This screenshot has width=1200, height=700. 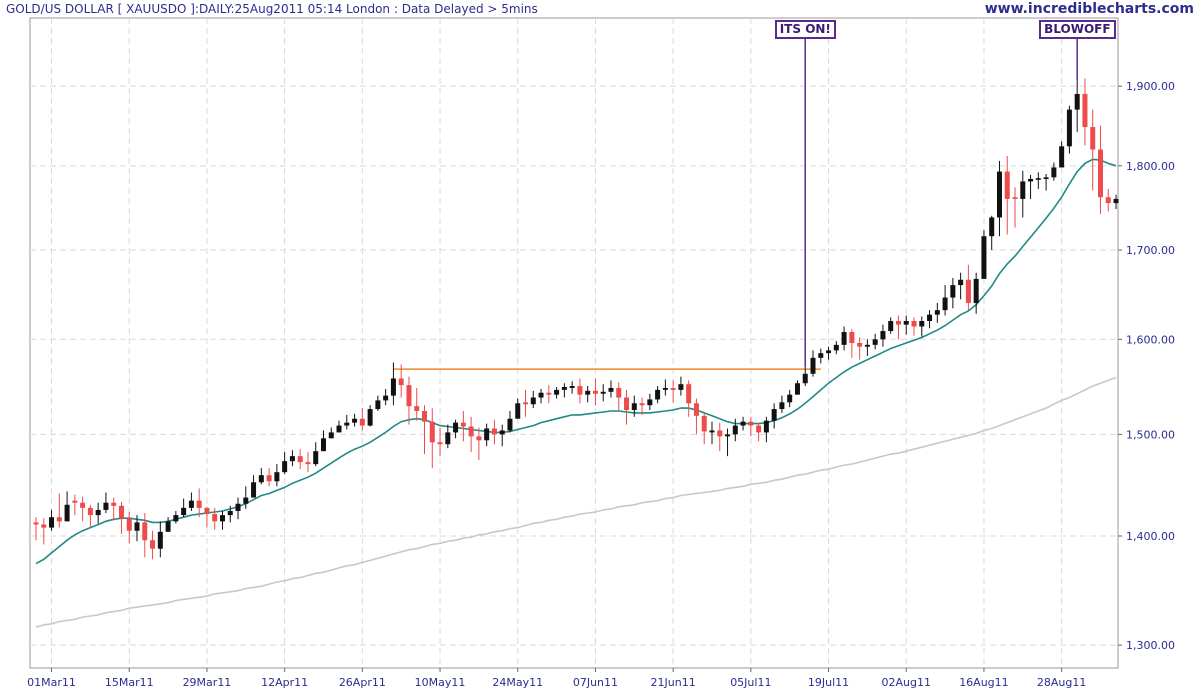 I want to click on y-tick-label: 1,500.00, so click(x=1150, y=434).